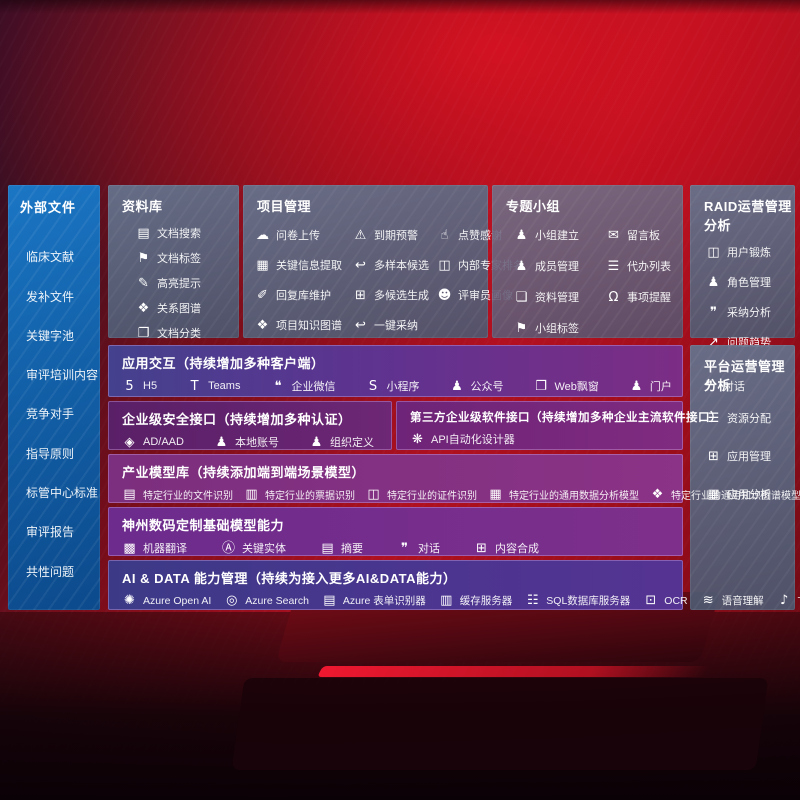  What do you see at coordinates (187, 333) in the screenshot?
I see `feature-item: ❐ 文档分类` at bounding box center [187, 333].